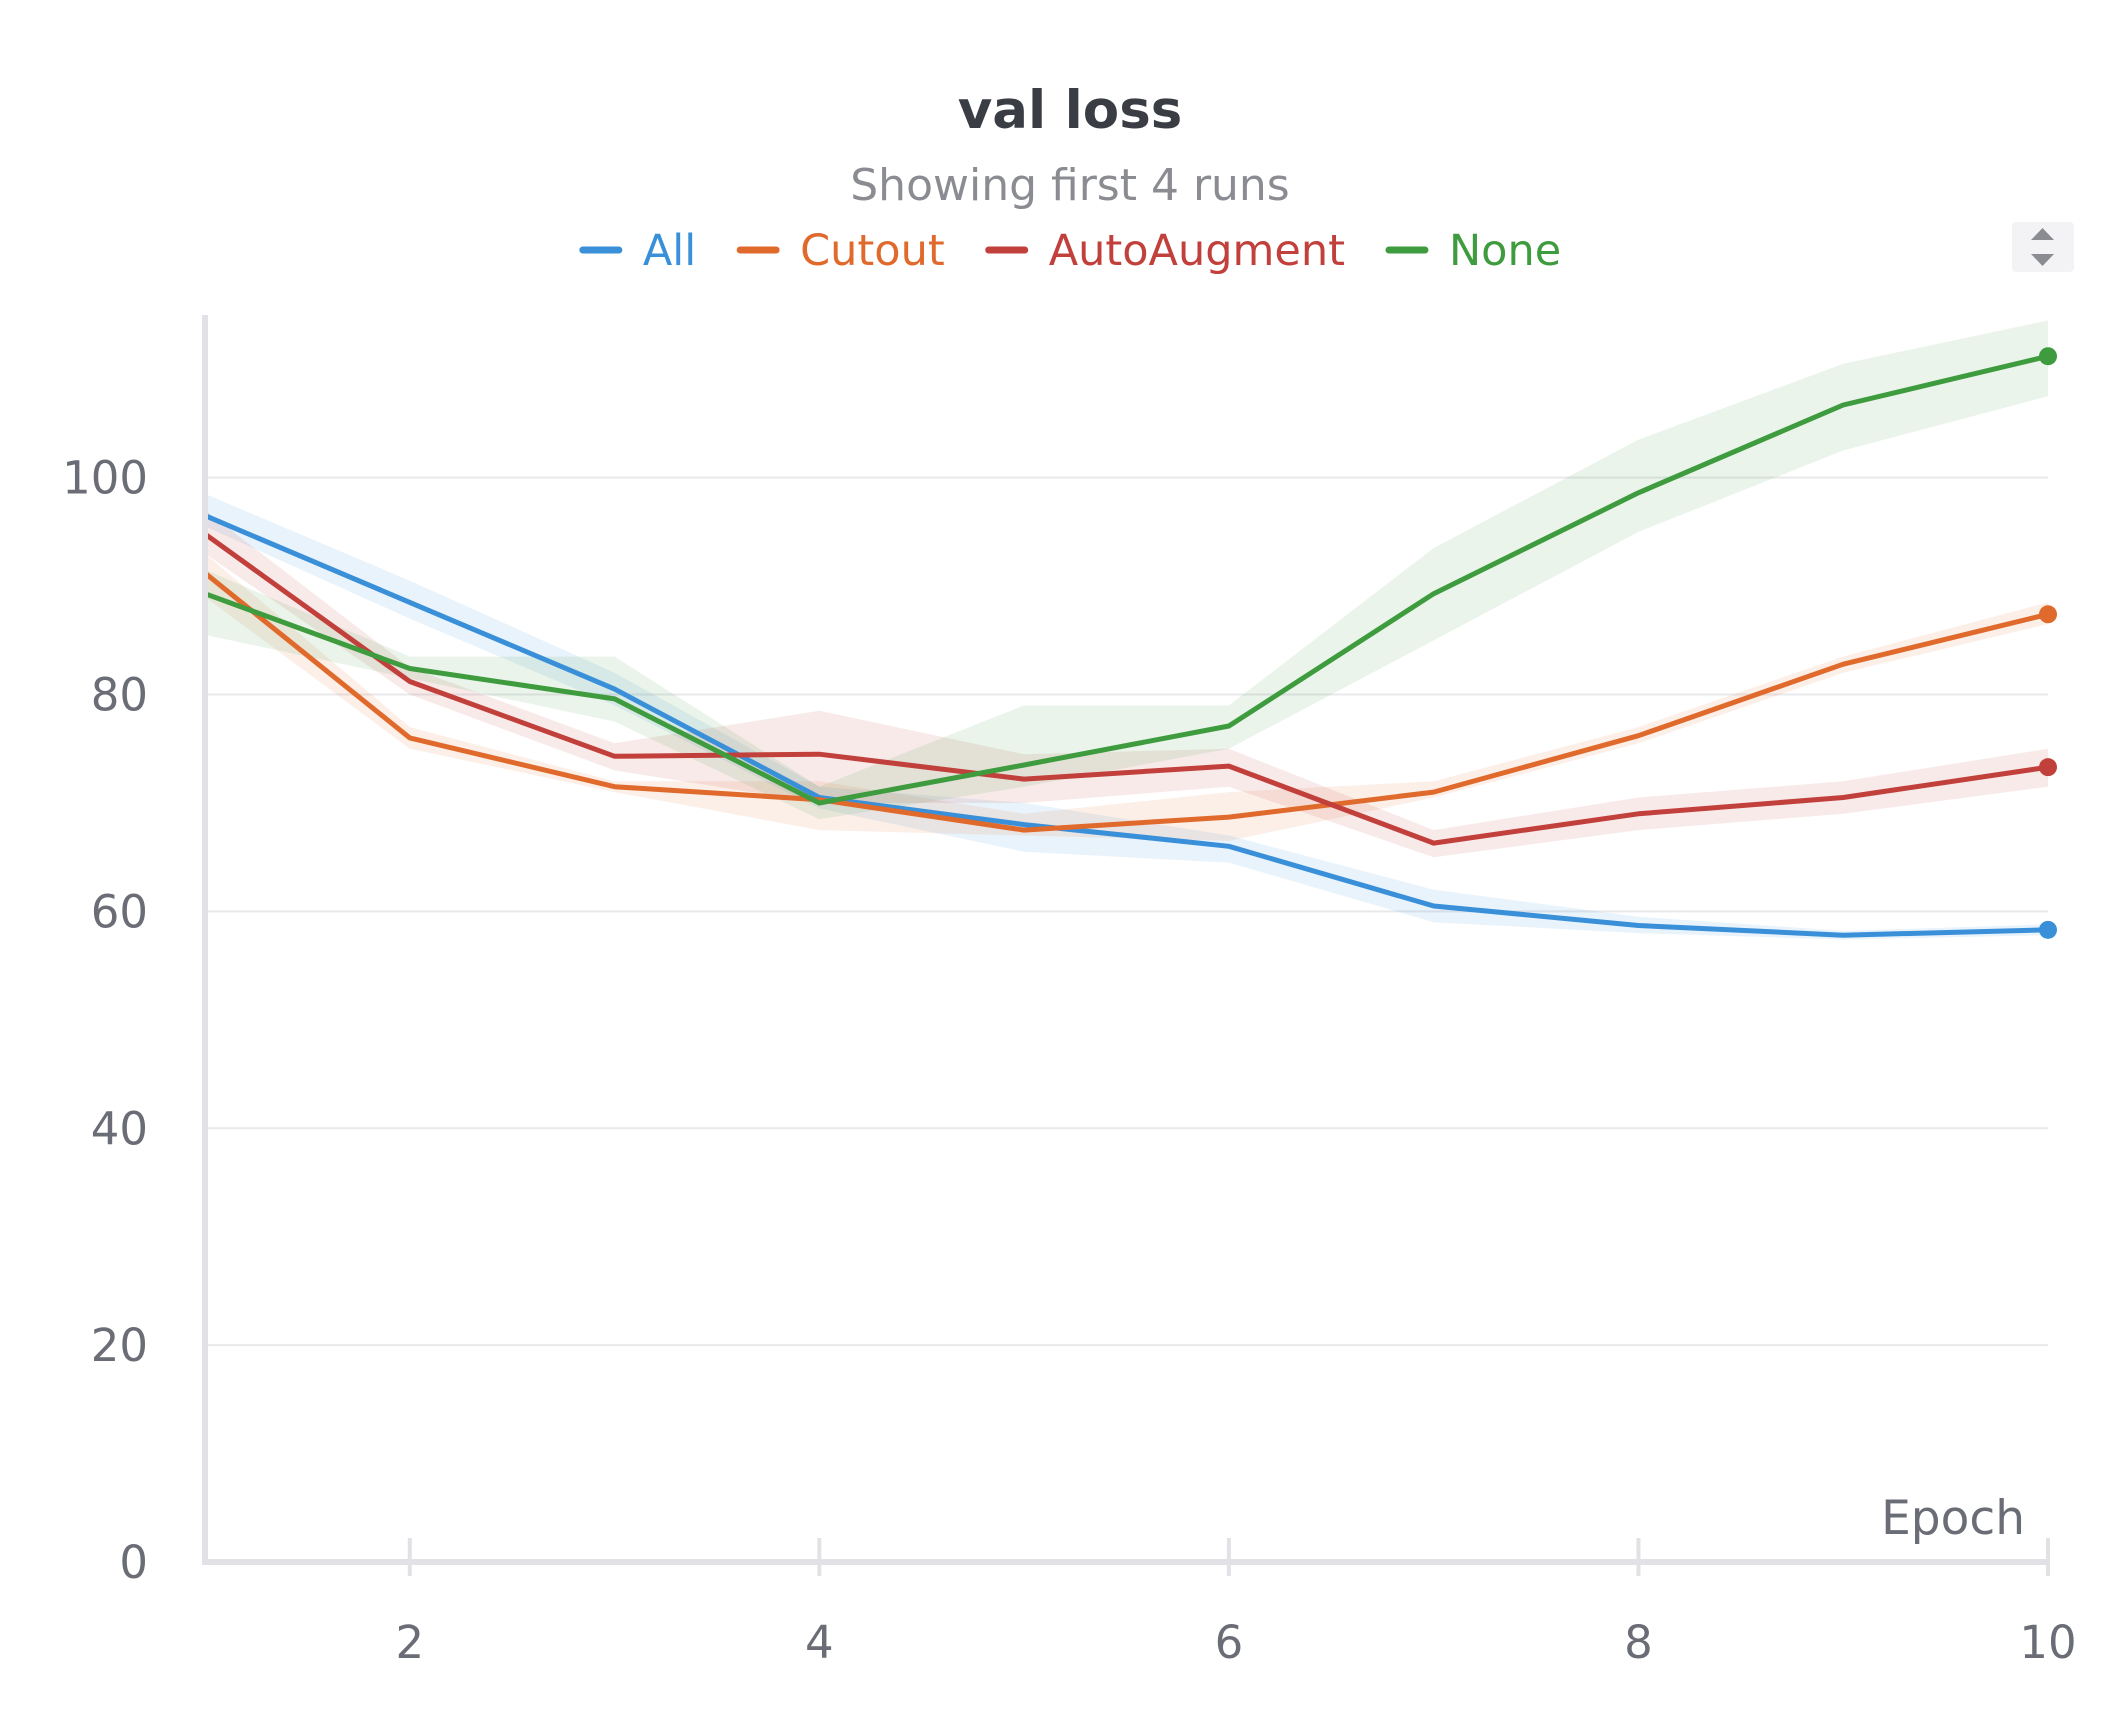  What do you see at coordinates (2048, 643) in the screenshot?
I see `series-endpoints` at bounding box center [2048, 643].